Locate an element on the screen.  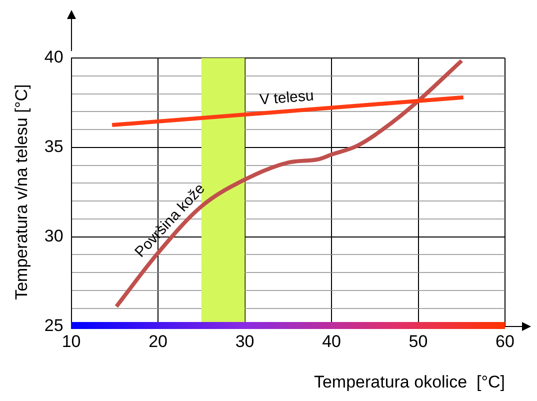
y-tick-label: 40 is located at coordinates (54, 57).